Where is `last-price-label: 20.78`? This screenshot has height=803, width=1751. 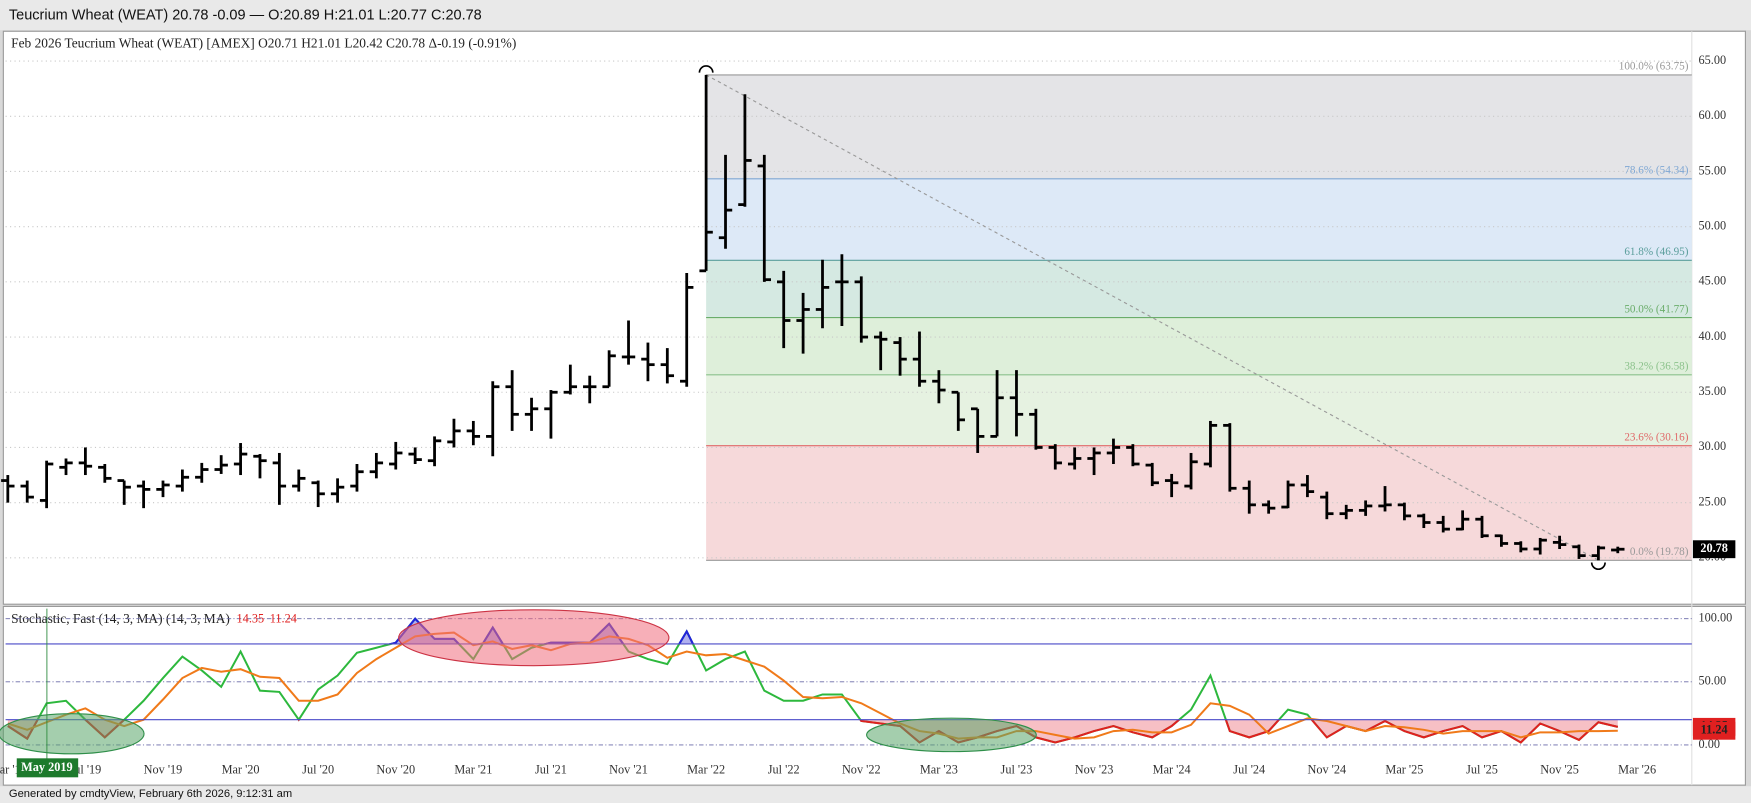 last-price-label: 20.78 is located at coordinates (1714, 548).